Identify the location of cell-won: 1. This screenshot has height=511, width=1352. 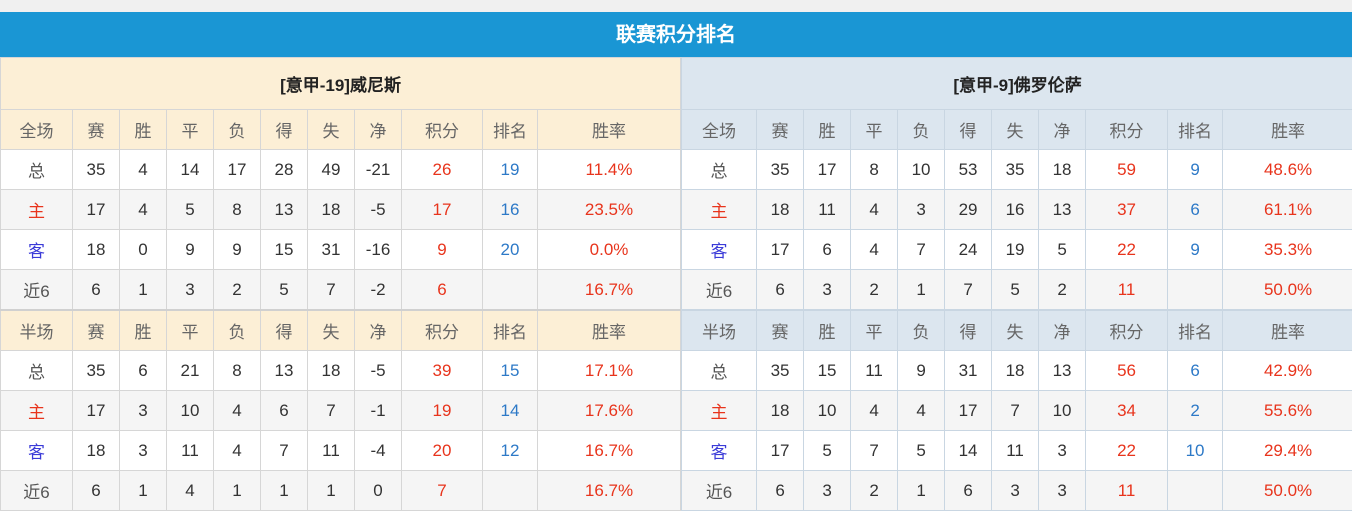
(143, 490).